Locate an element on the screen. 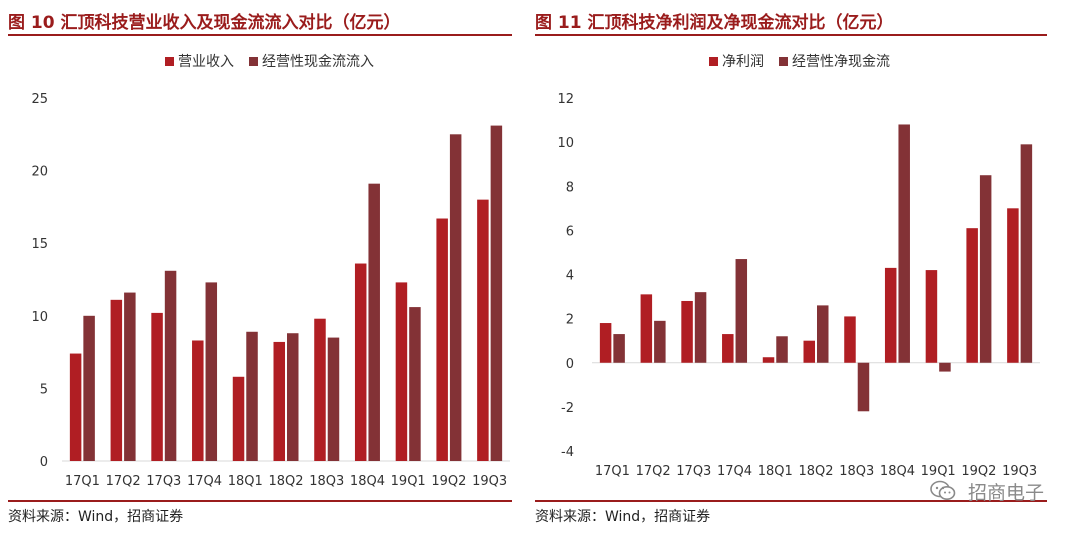 This screenshot has width=1080, height=541. watermark-text: 招商电子 is located at coordinates (1005, 493).